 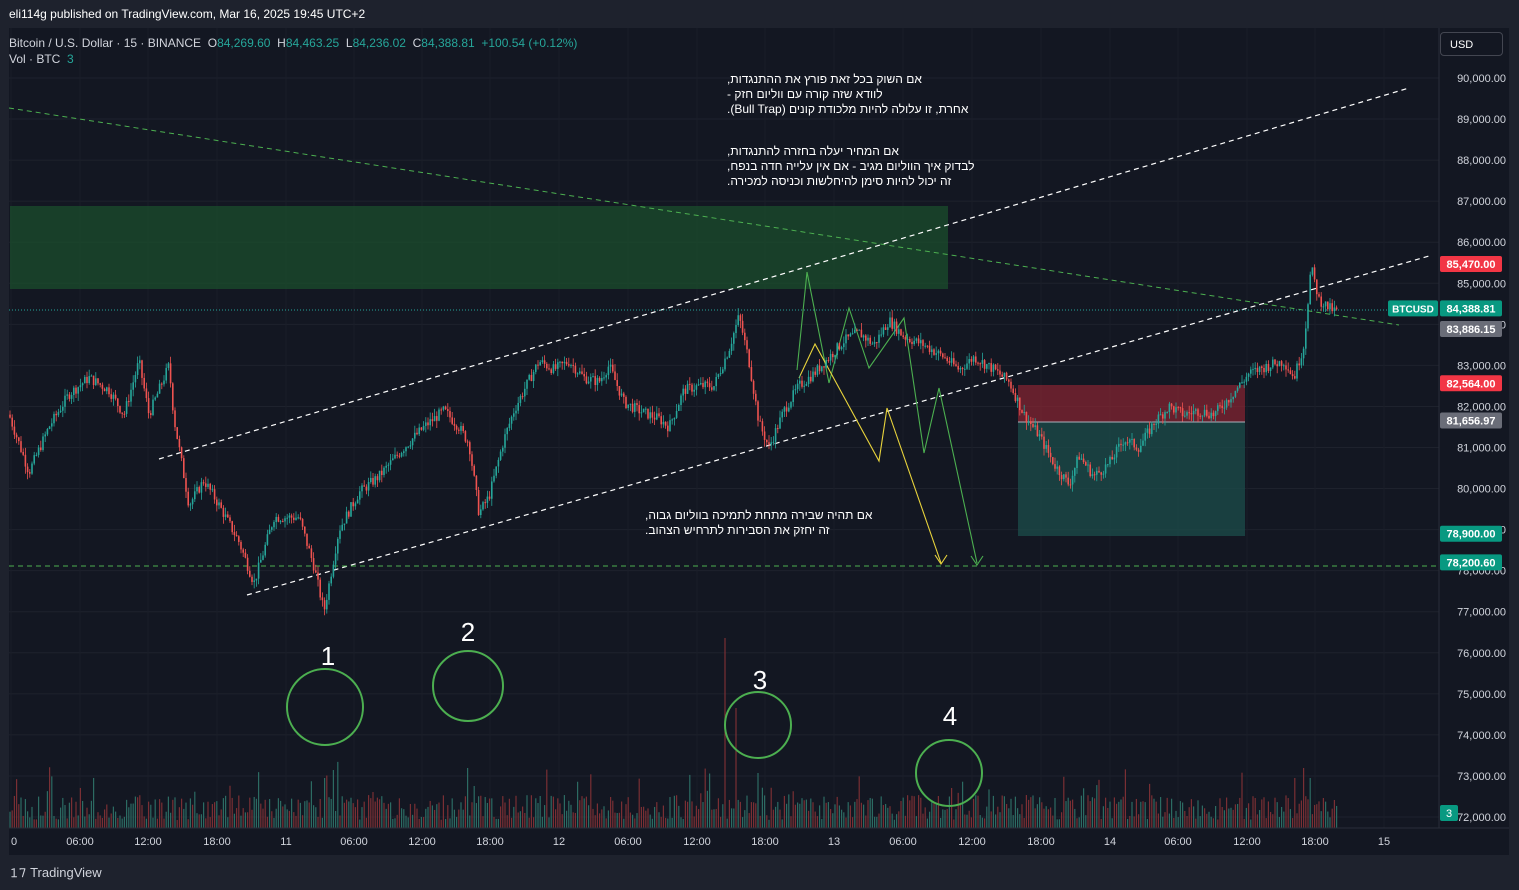 What do you see at coordinates (1471, 44) in the screenshot?
I see `currency-selector: USD` at bounding box center [1471, 44].